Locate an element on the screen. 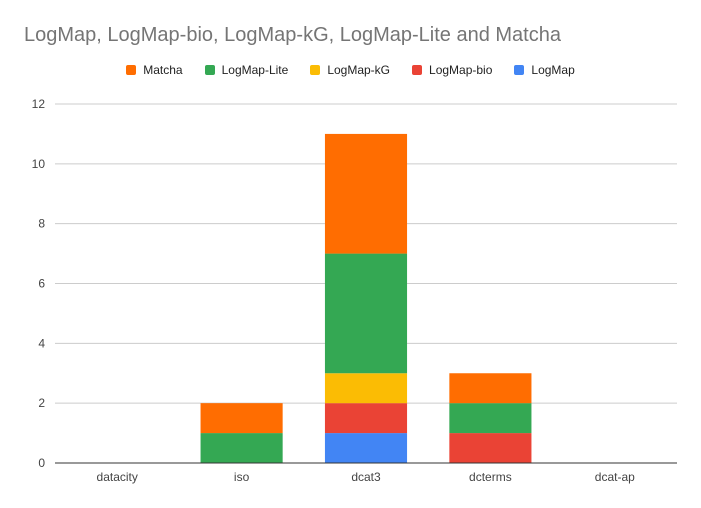 This screenshot has width=701, height=508. bar-dcterms-matcha is located at coordinates (490, 388).